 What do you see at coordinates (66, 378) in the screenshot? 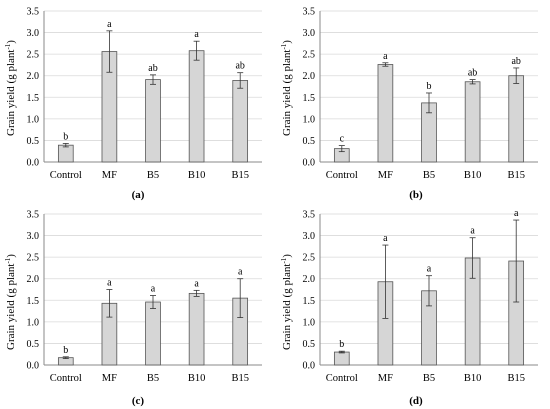
I see `panel-c-xtick-label: Control` at bounding box center [66, 378].